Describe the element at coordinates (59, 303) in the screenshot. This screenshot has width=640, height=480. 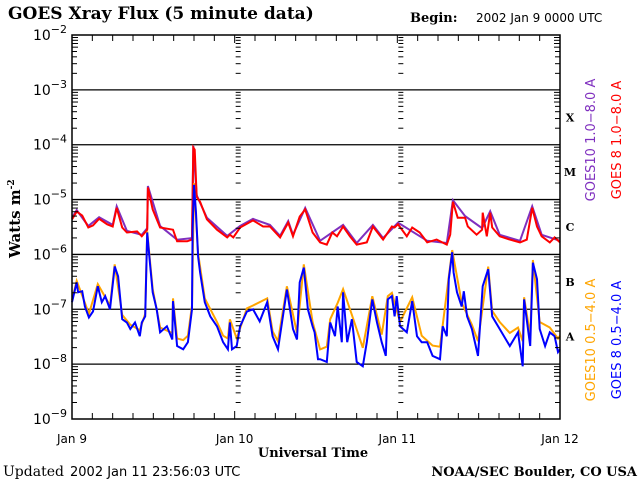
I see `y-tick-exponent: −7` at that location.